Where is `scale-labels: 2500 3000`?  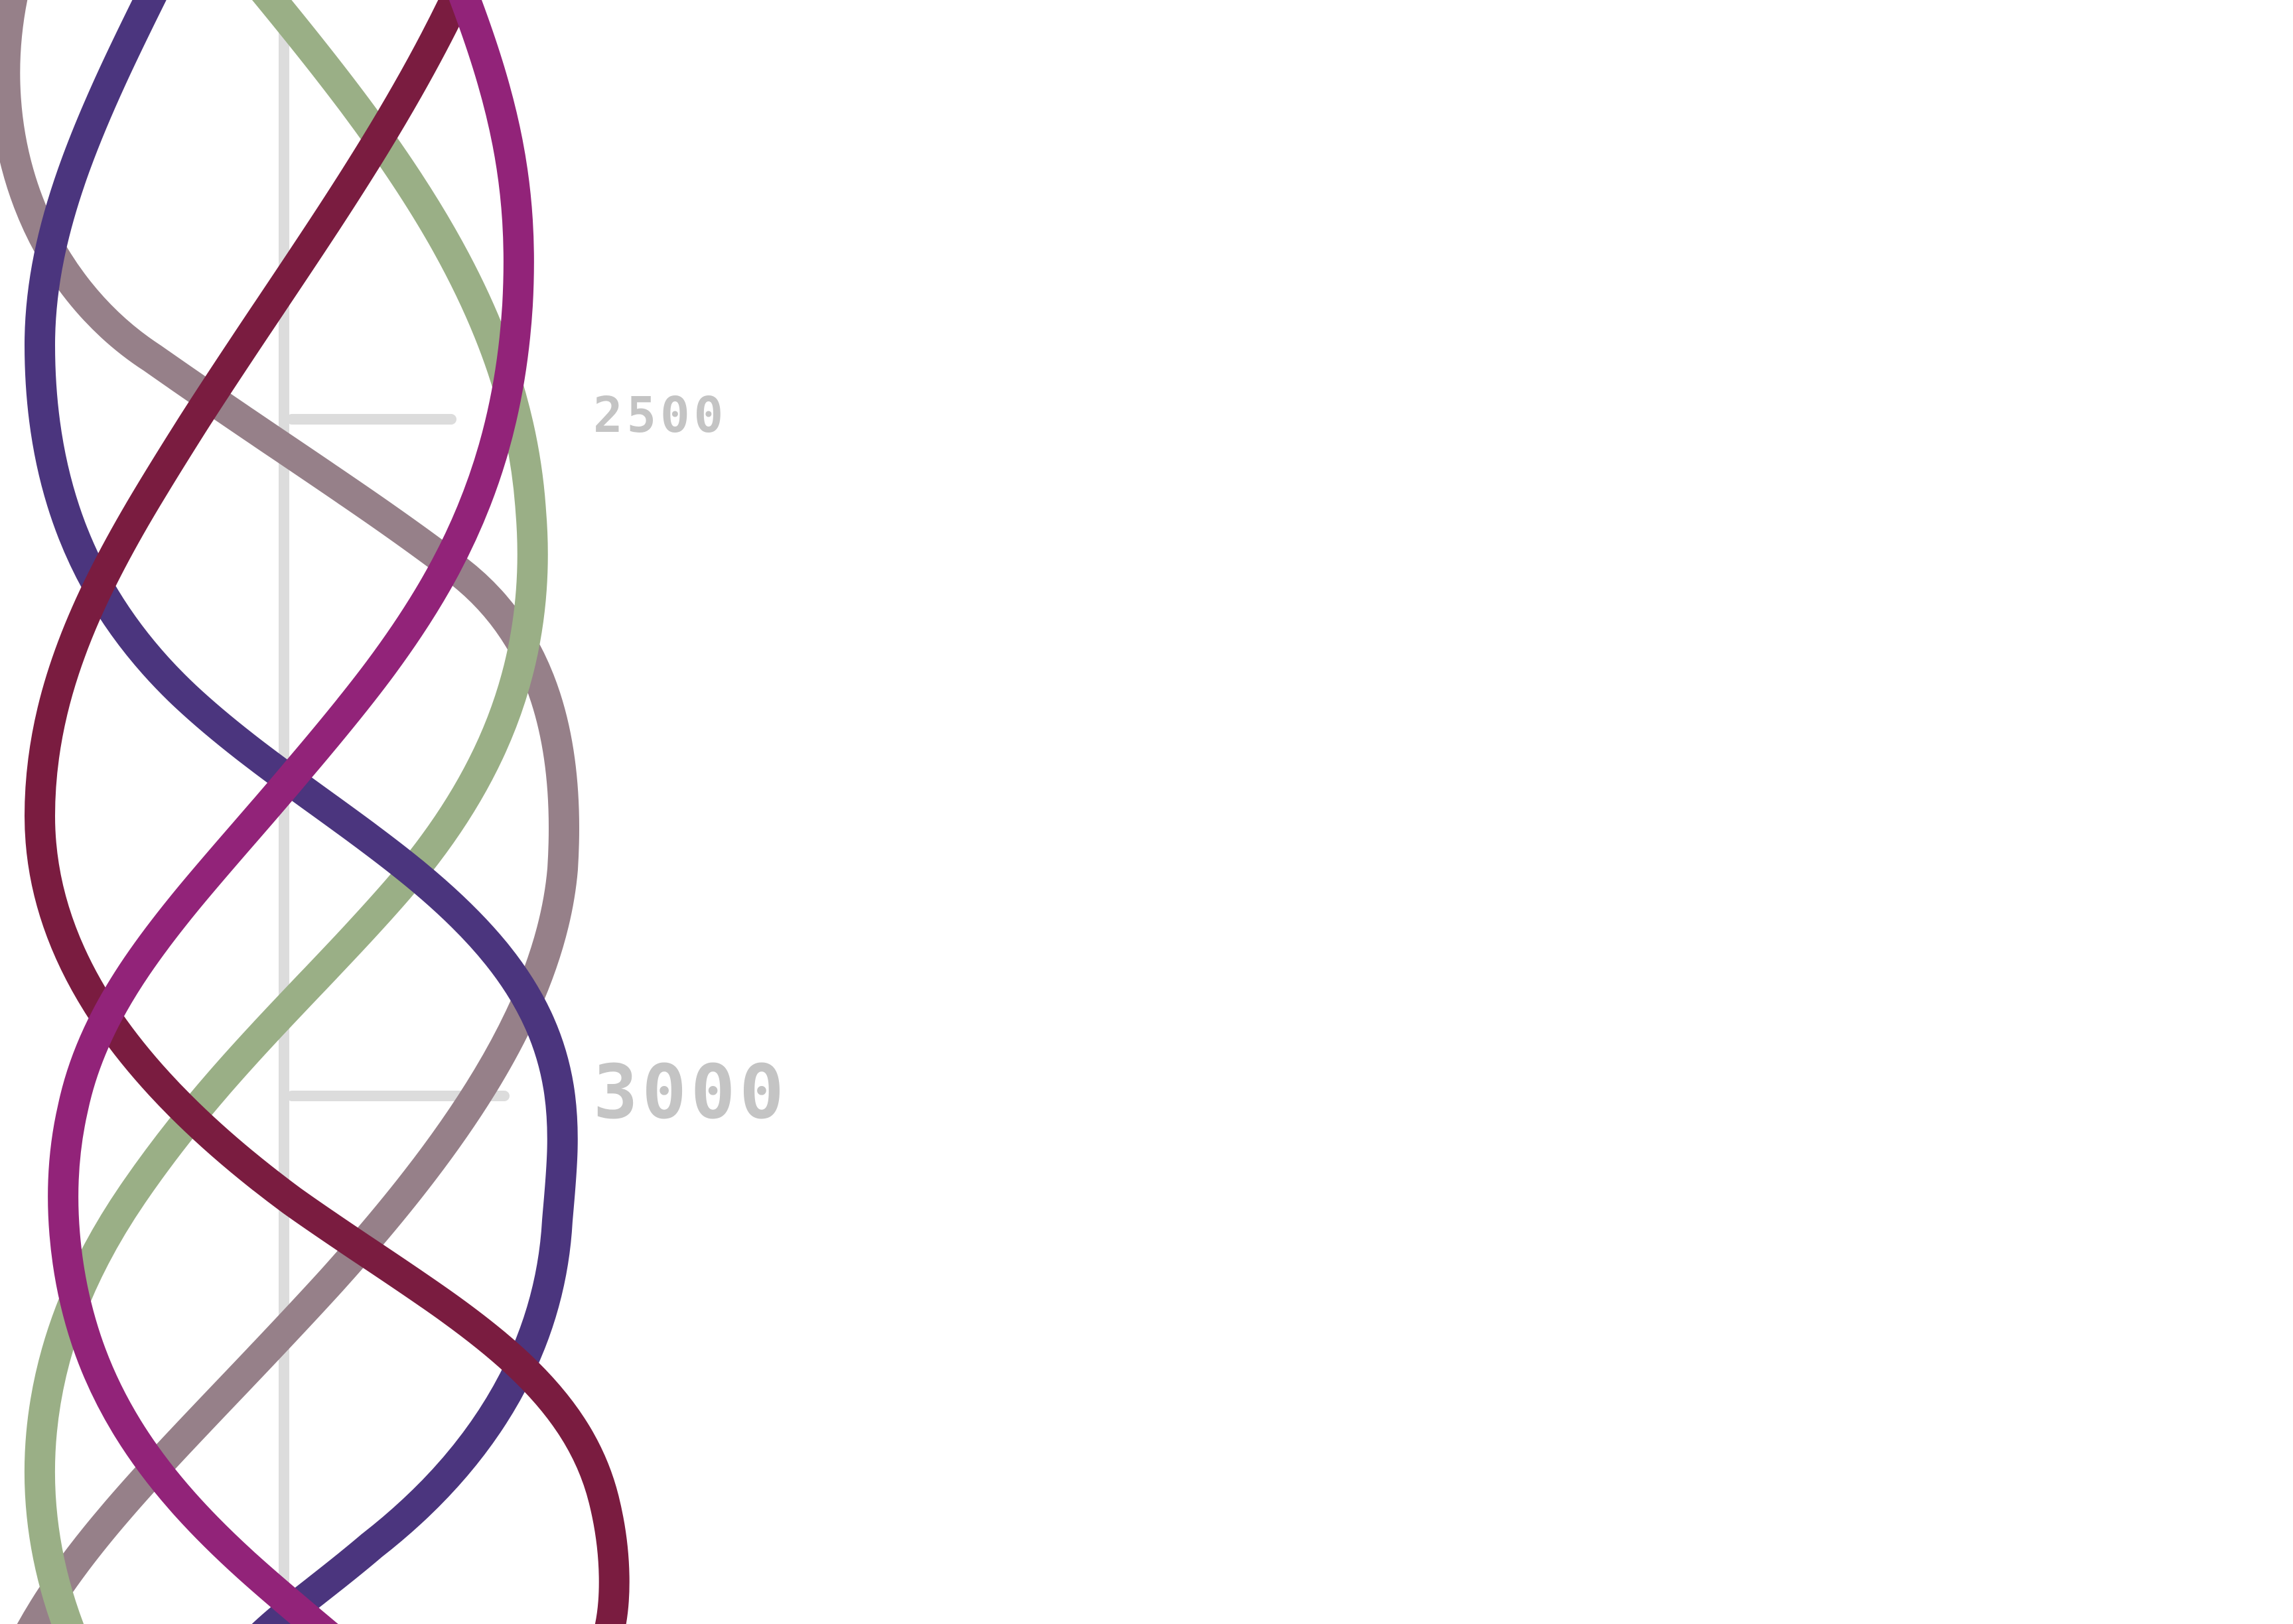
scale-labels: 2500 3000 is located at coordinates (691, 761).